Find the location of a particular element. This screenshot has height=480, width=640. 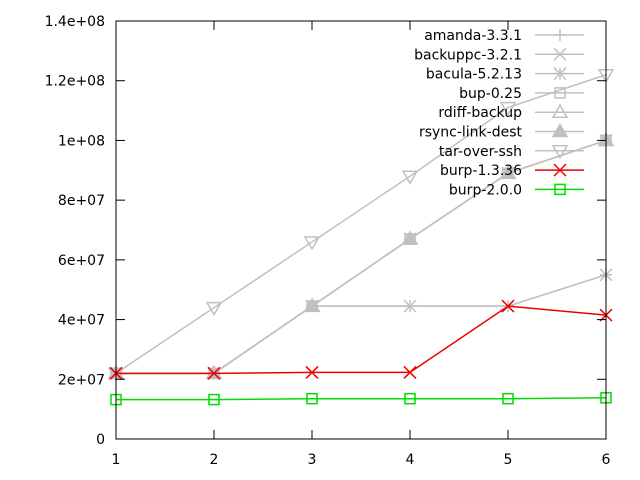

legend-item: bacula-5.2.13 is located at coordinates (505, 75).